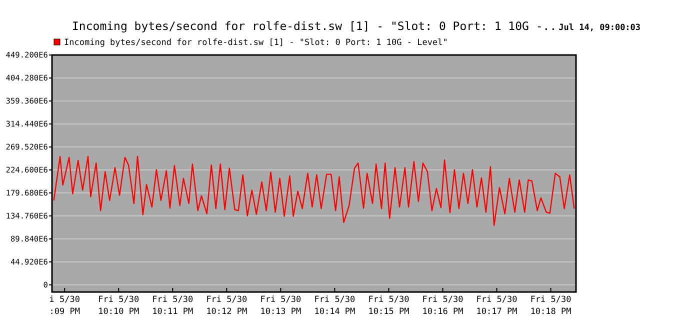  Describe the element at coordinates (256, 43) in the screenshot. I see `legend-label: Incoming bytes/second for rolfe-dist.sw [1] - "Slot: 0 Port: 1 10G - Level"` at that location.